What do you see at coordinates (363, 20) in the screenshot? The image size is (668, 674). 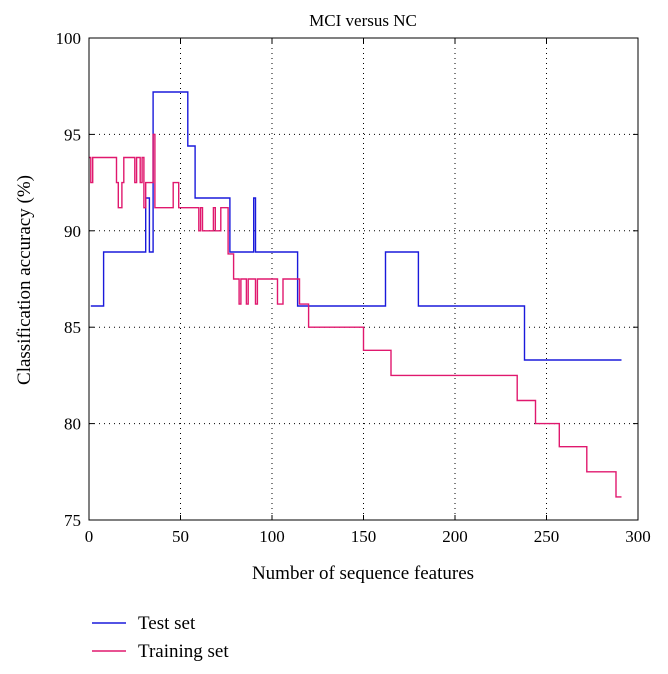 I see `chart-title: MCI versus NC` at bounding box center [363, 20].